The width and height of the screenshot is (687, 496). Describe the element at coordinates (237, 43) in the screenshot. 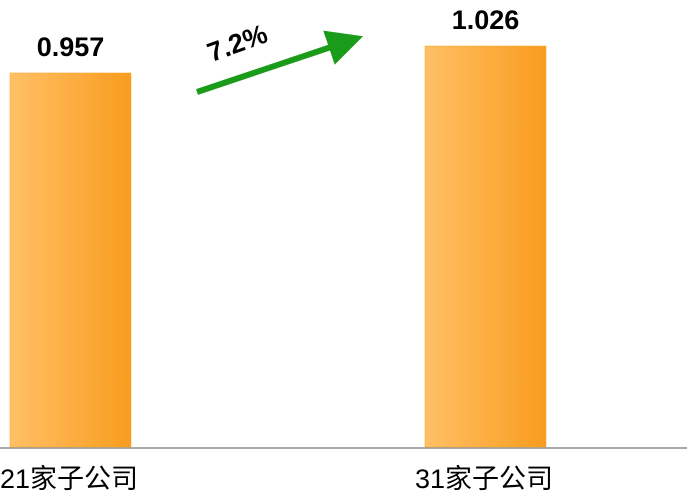

I see `growth-annotation: 7.2%` at that location.